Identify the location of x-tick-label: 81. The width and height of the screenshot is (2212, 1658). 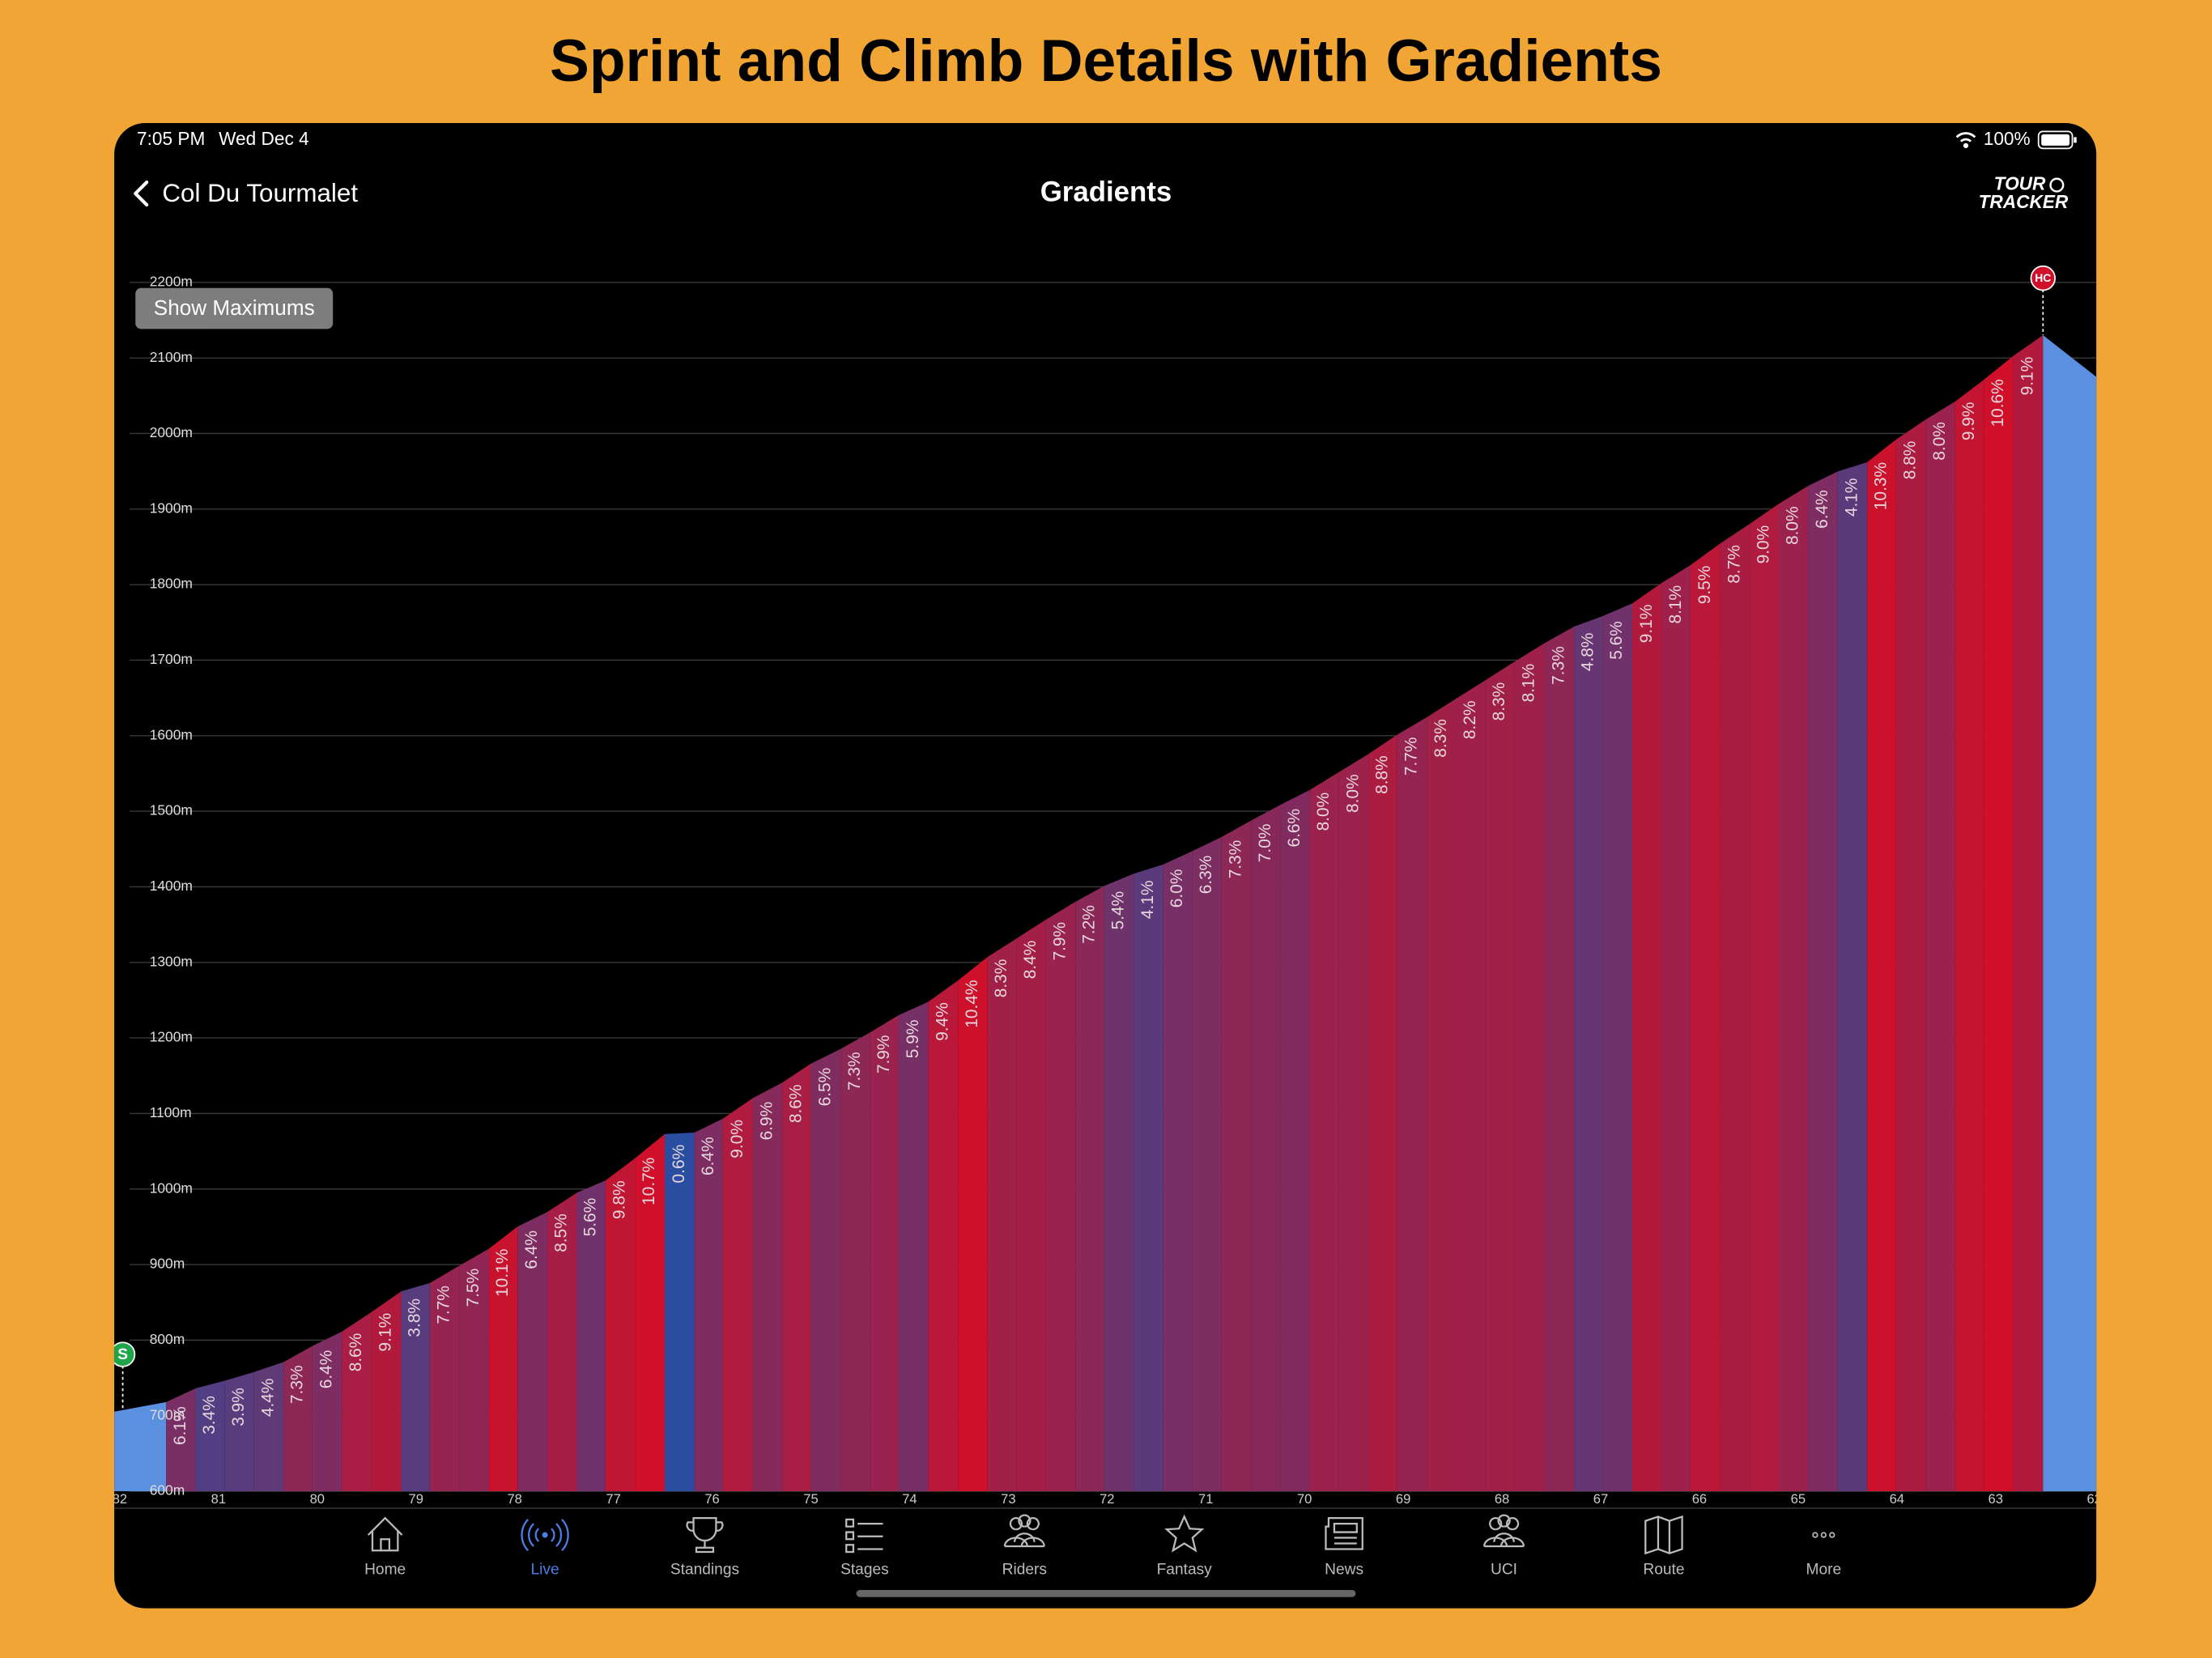
(219, 1499).